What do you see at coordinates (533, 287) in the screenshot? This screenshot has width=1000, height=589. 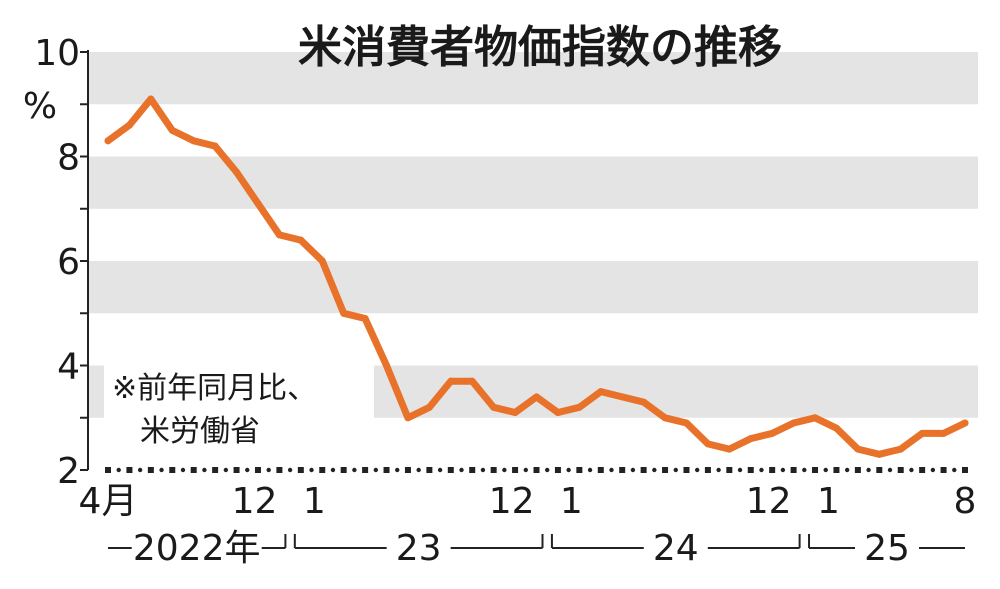 I see `grid-band` at bounding box center [533, 287].